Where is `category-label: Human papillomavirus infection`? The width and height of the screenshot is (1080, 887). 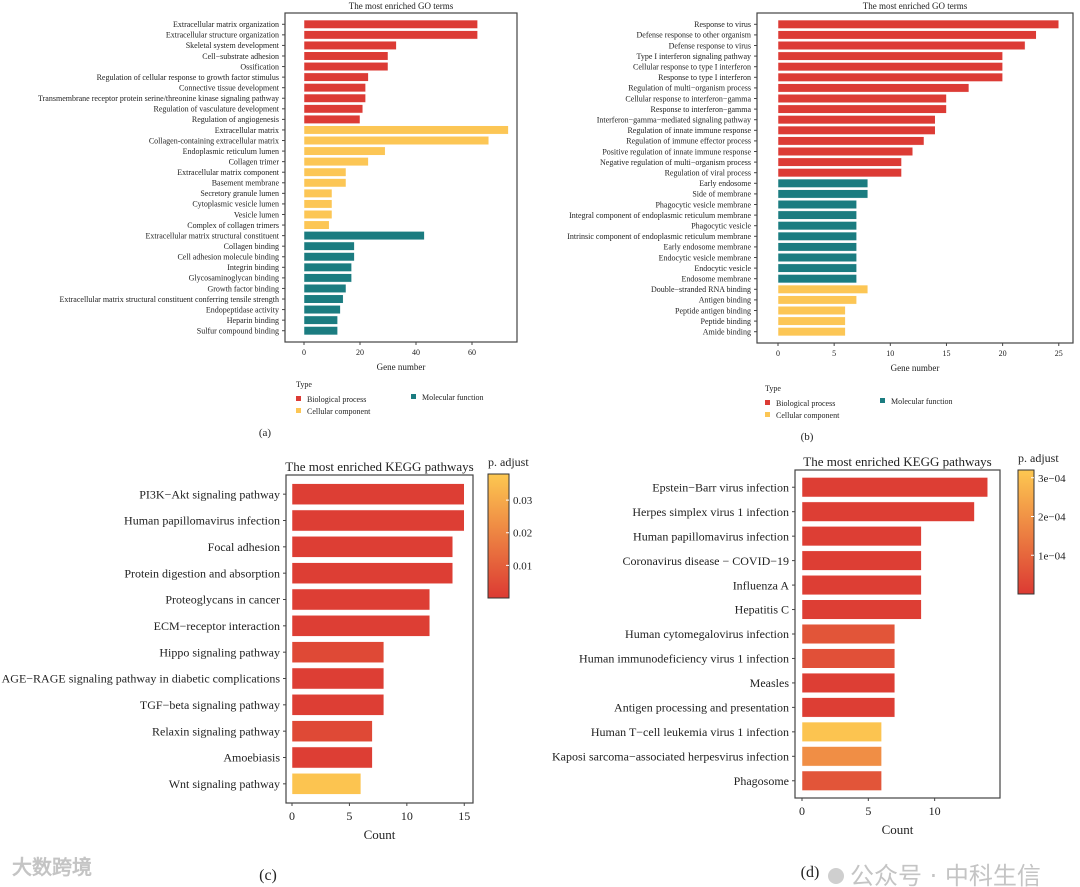 category-label: Human papillomavirus infection is located at coordinates (711, 536).